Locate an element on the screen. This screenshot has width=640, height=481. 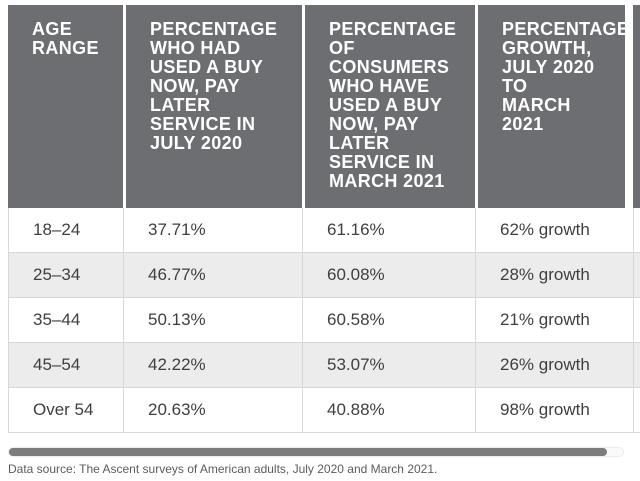
table-row: 35–44 50.13% 60.58% 21% growth is located at coordinates (324, 320).